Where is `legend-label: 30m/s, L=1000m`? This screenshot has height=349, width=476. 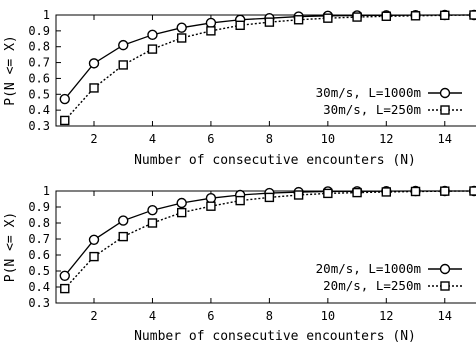 legend-label: 30m/s, L=1000m is located at coordinates (368, 92).